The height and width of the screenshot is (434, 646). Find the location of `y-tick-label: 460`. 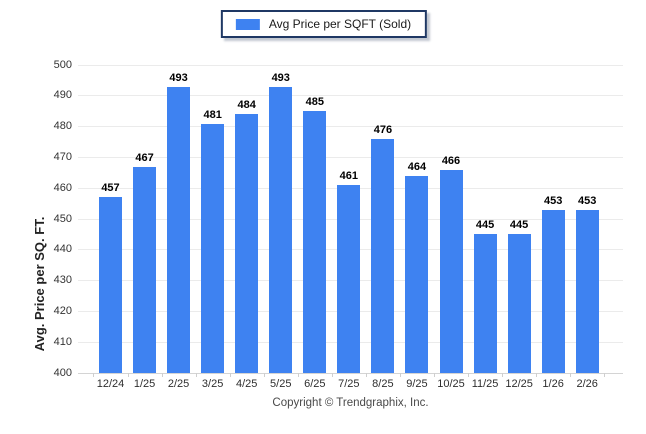

y-tick-label: 460 is located at coordinates (62, 187).